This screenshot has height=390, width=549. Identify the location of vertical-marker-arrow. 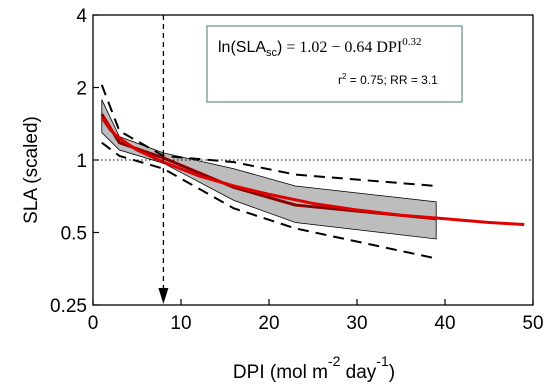
(163, 296).